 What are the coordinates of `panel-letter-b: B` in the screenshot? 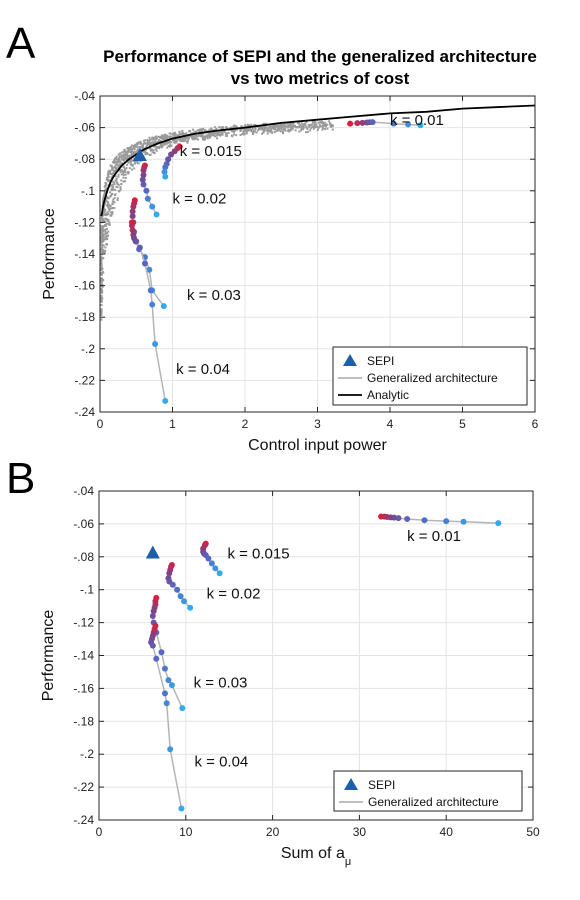 It's located at (20, 478).